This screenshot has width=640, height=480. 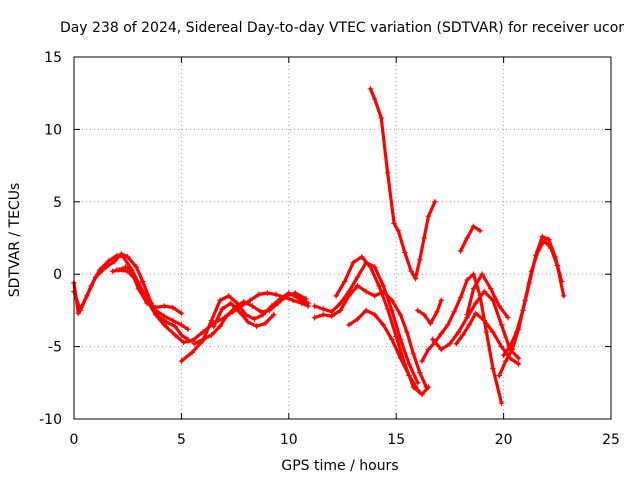 What do you see at coordinates (339, 466) in the screenshot?
I see `x-axis-label: GPS time / hours` at bounding box center [339, 466].